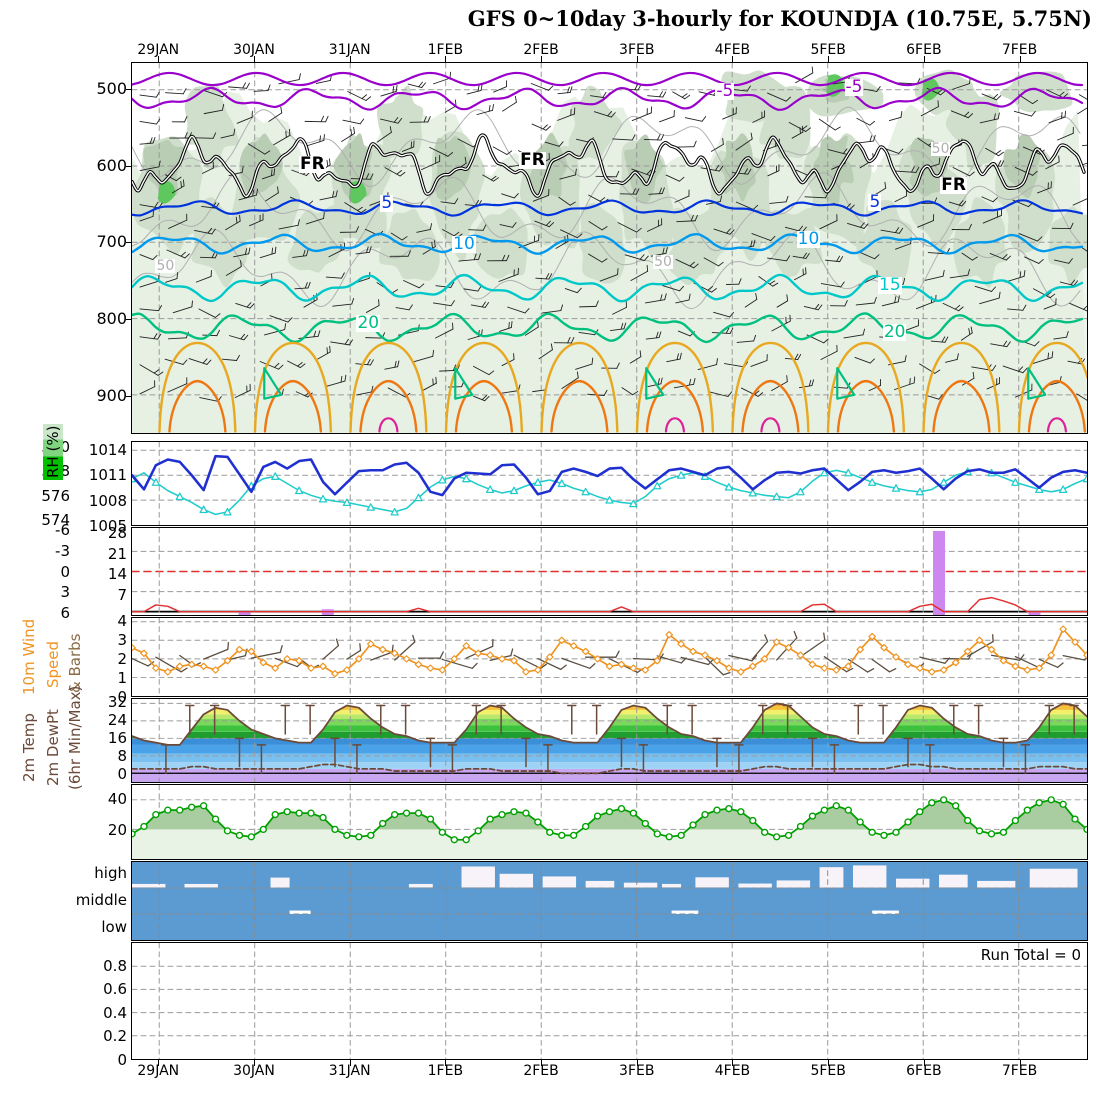  Describe the element at coordinates (111, 395) in the screenshot. I see `y-tick-label: 900` at that location.